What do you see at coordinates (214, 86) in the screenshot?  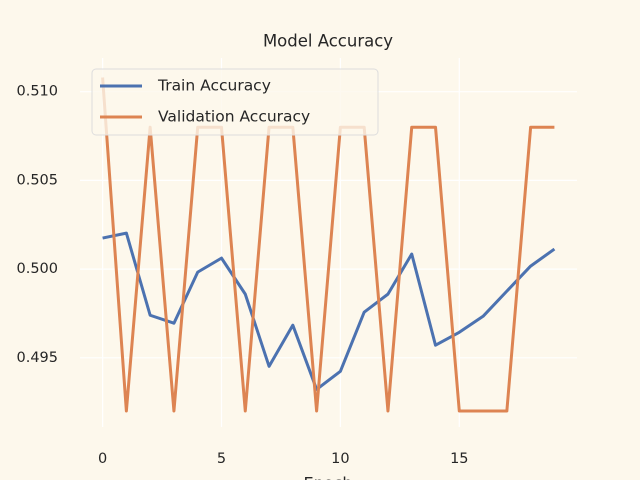 I see `legend-label: Train Accuracy` at bounding box center [214, 86].